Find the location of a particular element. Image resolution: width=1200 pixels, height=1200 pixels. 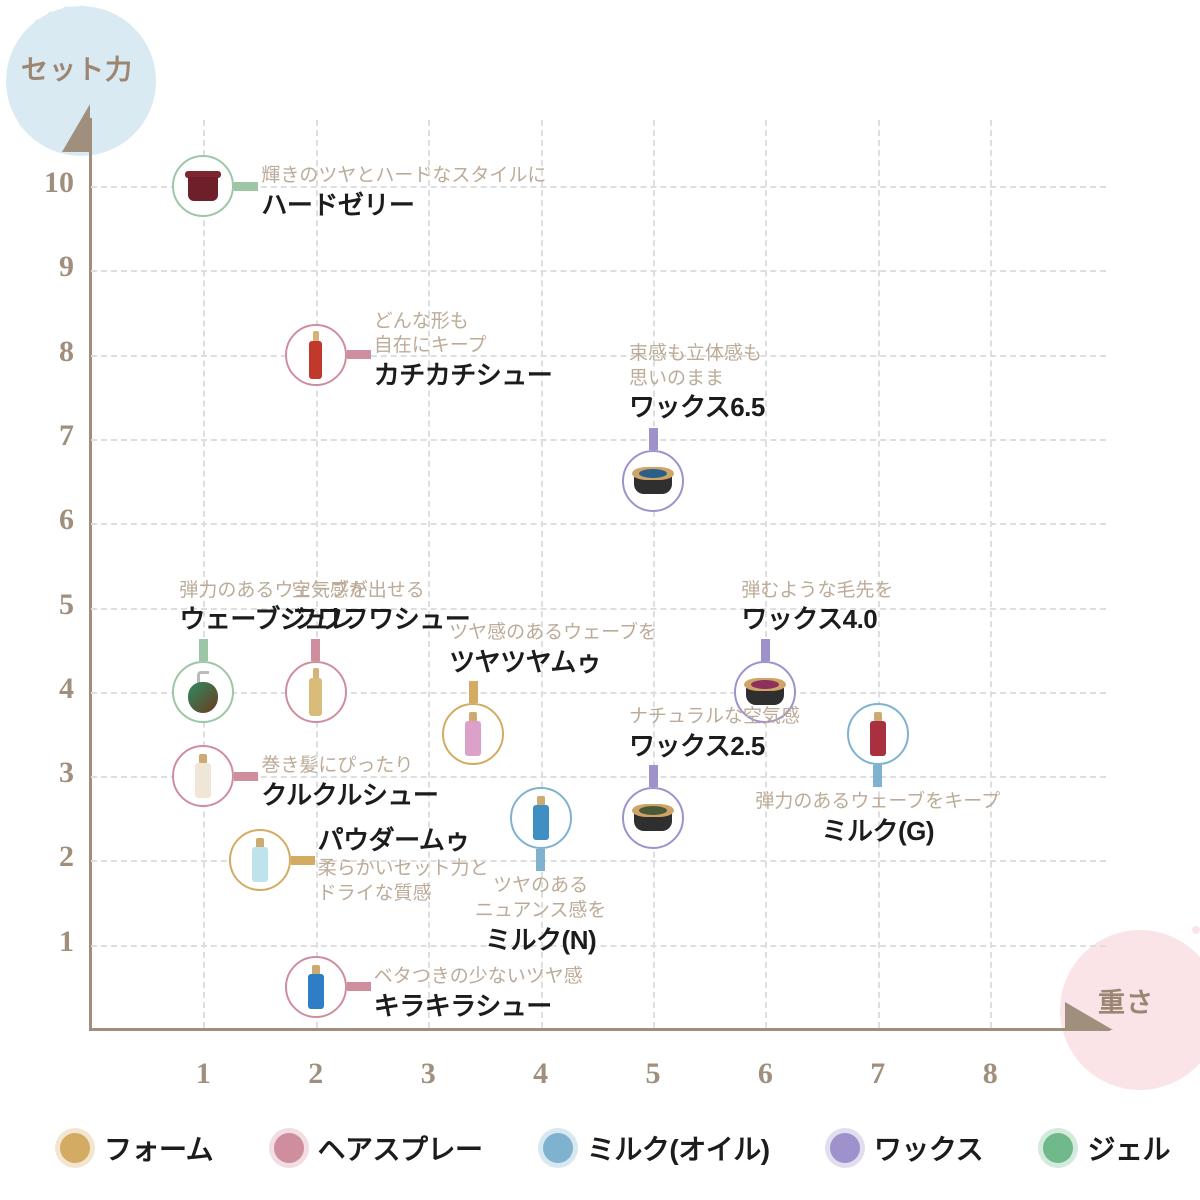

legend-color-swatch is located at coordinates (557, 1148).